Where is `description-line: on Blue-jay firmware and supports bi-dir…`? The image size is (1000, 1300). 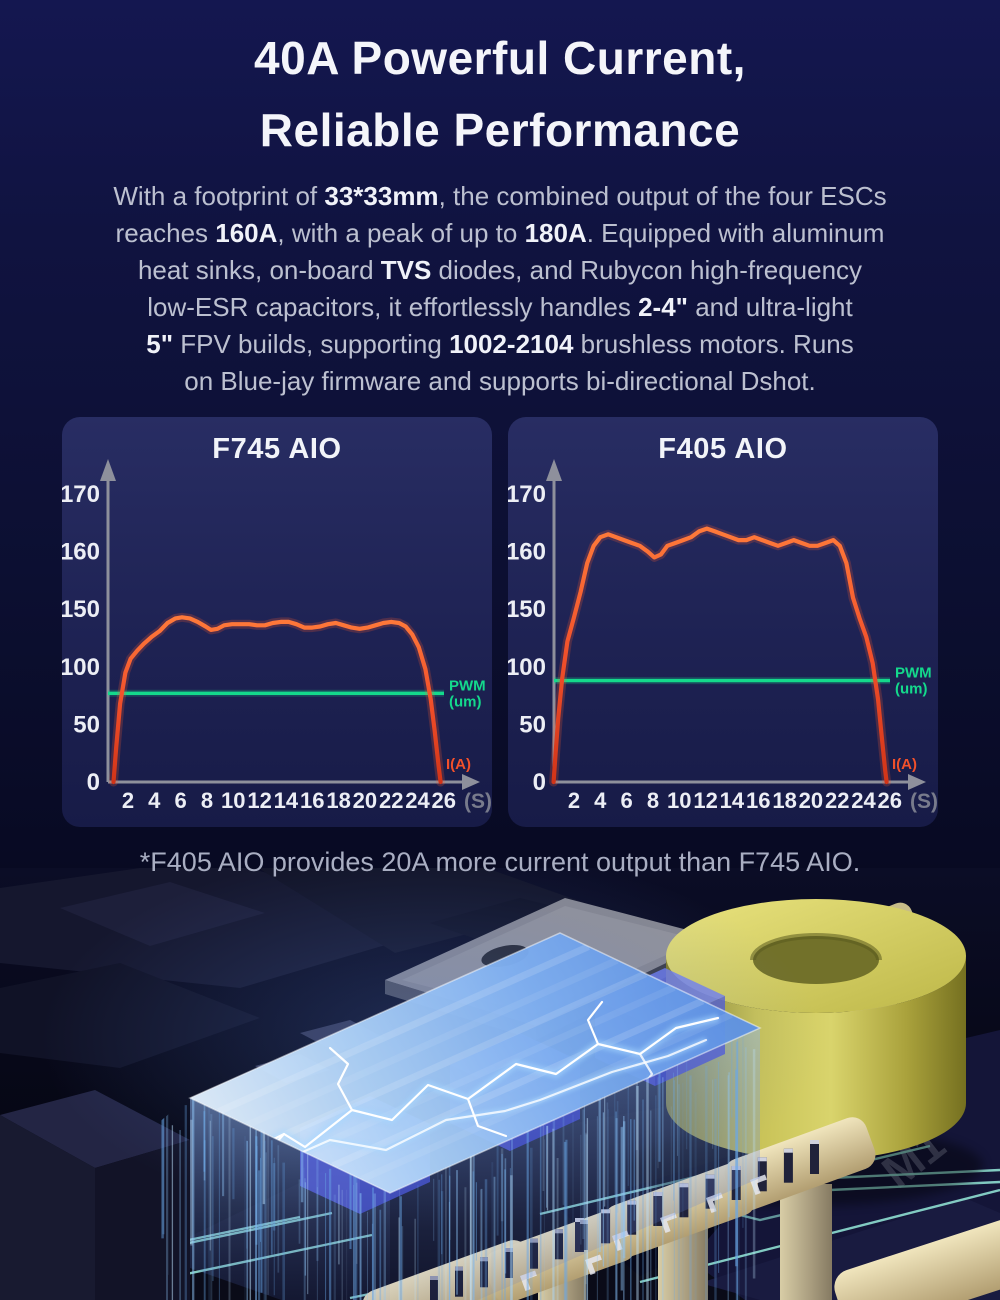 description-line: on Blue-jay firmware and supports bi-dir… is located at coordinates (500, 381).